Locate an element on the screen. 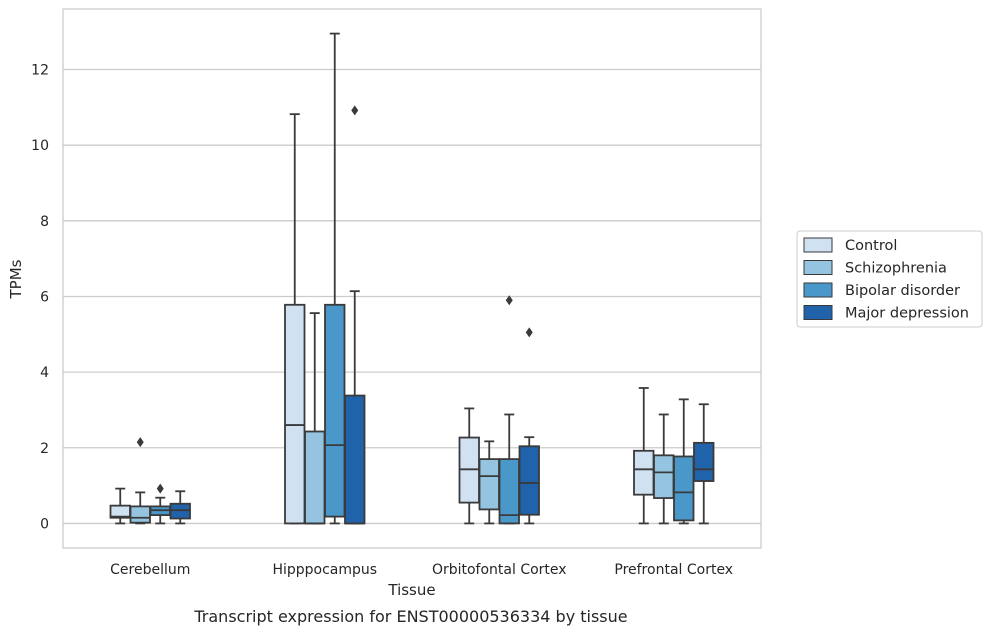 The image size is (992, 634). legend-label-1: Schizophrenia is located at coordinates (896, 269).